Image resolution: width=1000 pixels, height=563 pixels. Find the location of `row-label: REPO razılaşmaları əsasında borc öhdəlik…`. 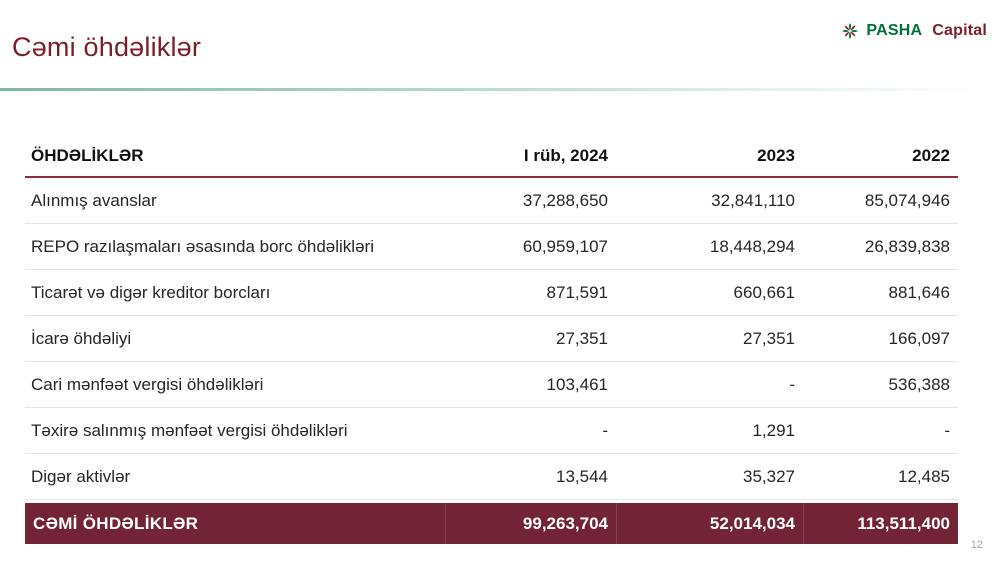

row-label: REPO razılaşmaları əsasında borc öhdəlik… is located at coordinates (202, 246).